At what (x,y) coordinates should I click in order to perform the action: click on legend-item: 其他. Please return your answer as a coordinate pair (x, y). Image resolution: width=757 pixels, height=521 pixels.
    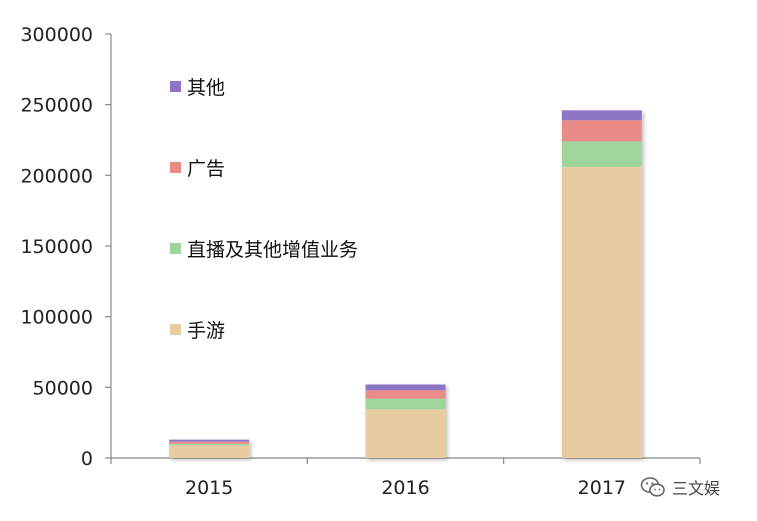
    Looking at the image, I should click on (197, 88).